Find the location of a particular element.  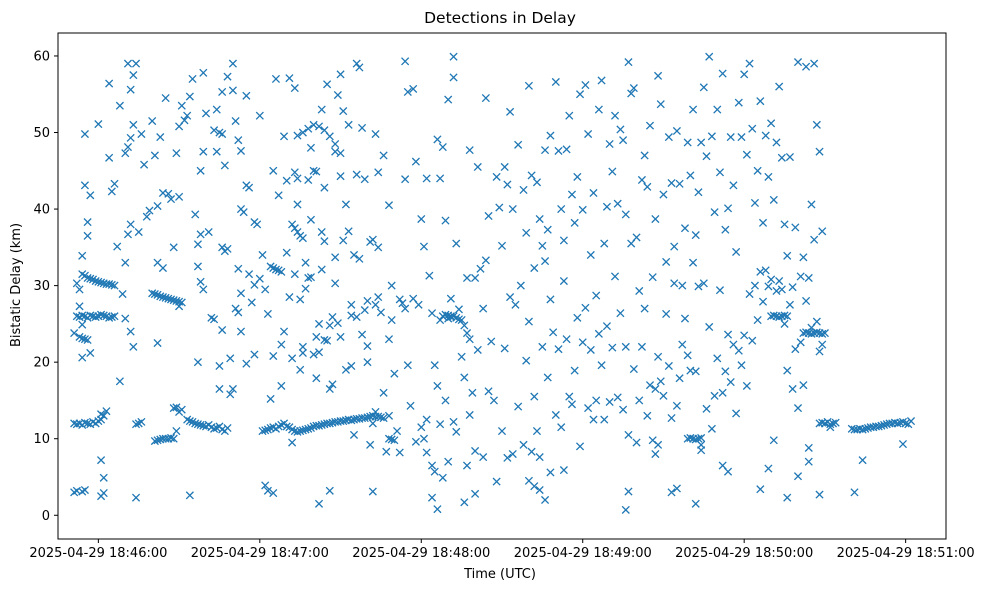

y-tick-label: 60 is located at coordinates (41, 56).